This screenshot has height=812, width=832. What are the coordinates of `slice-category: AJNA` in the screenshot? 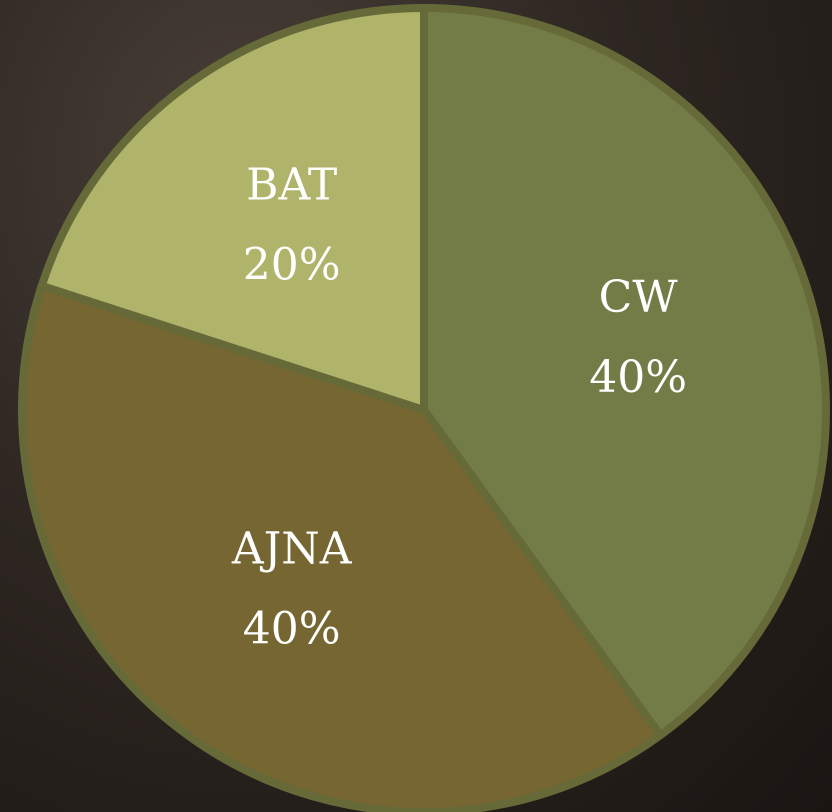 It's located at (292, 549).